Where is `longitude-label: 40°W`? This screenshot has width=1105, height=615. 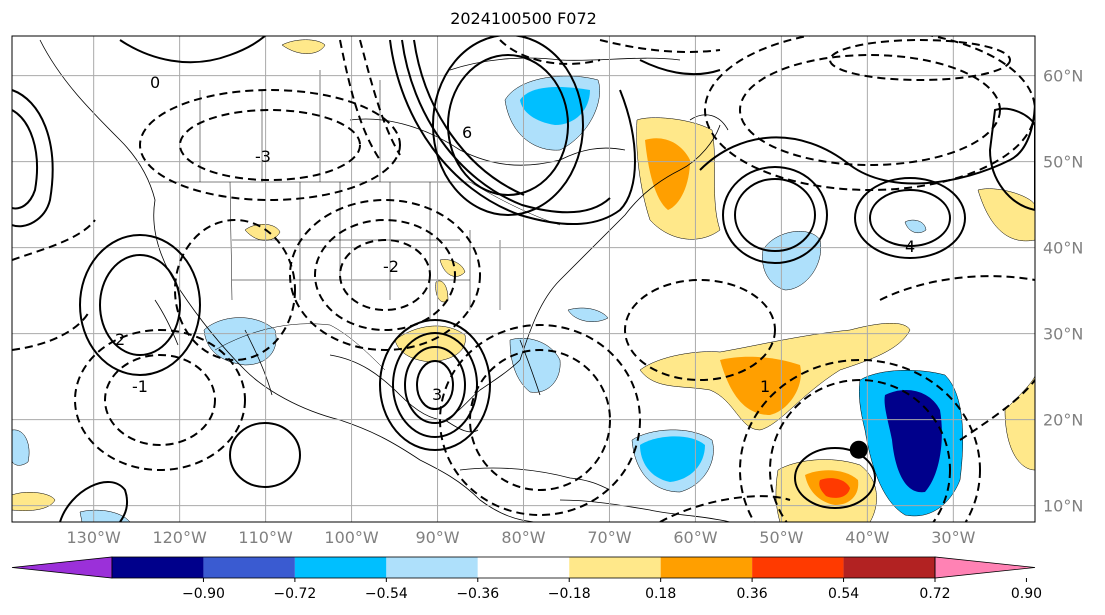 longitude-label: 40°W is located at coordinates (867, 537).